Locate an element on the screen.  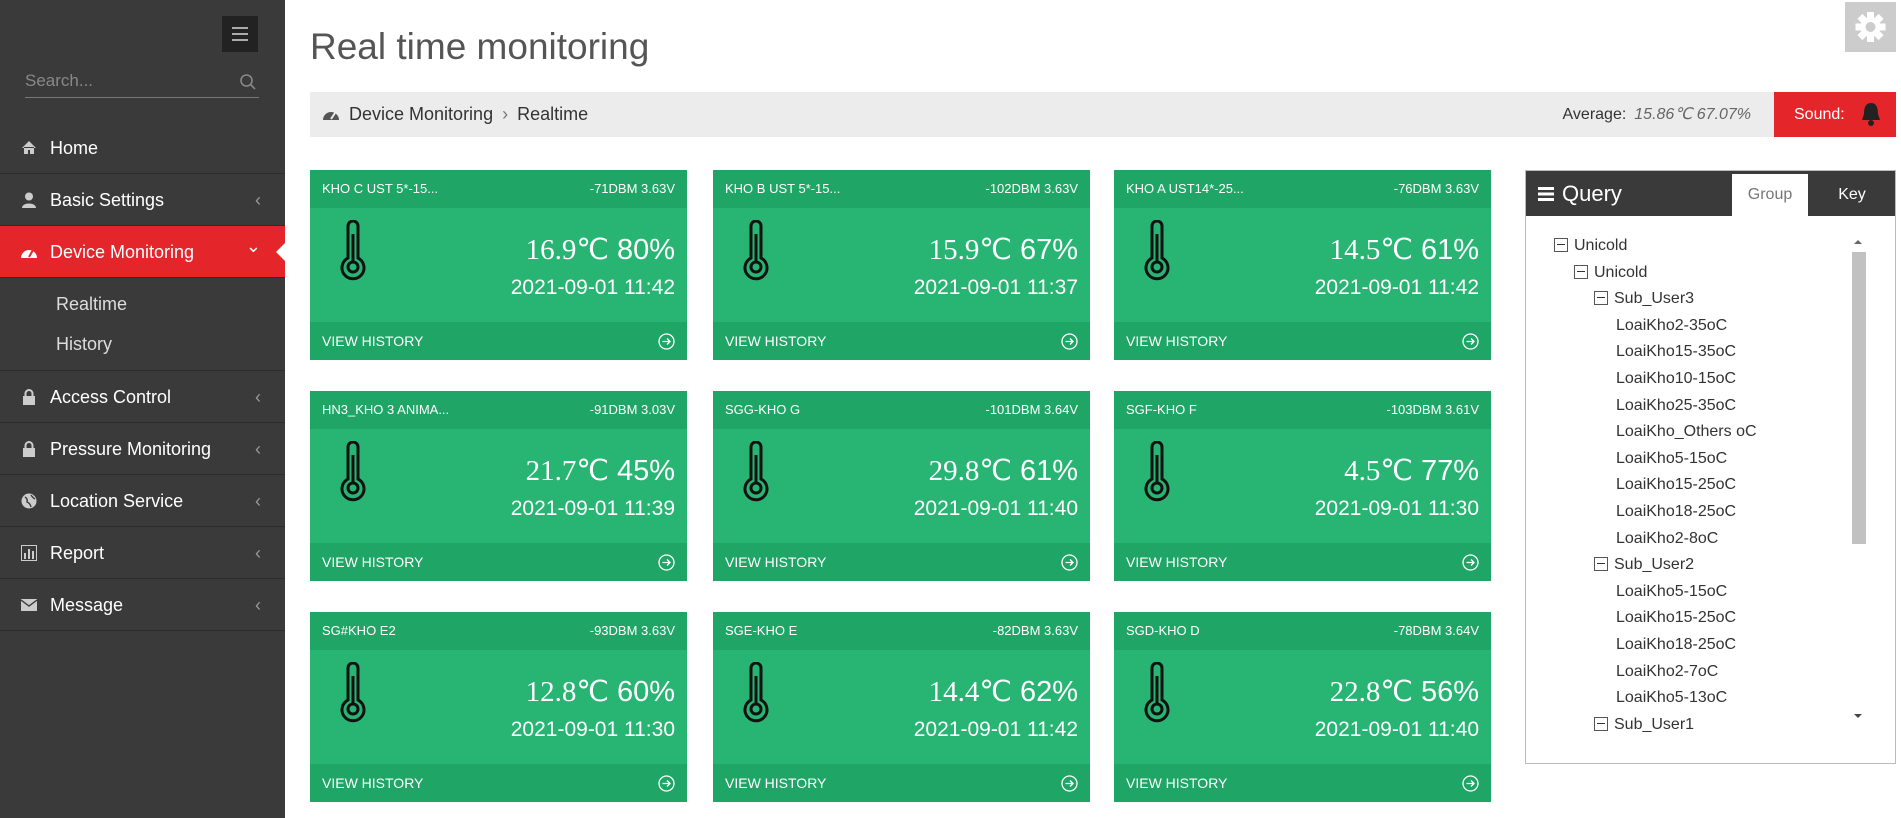
menu-item: Home is located at coordinates (142, 148).